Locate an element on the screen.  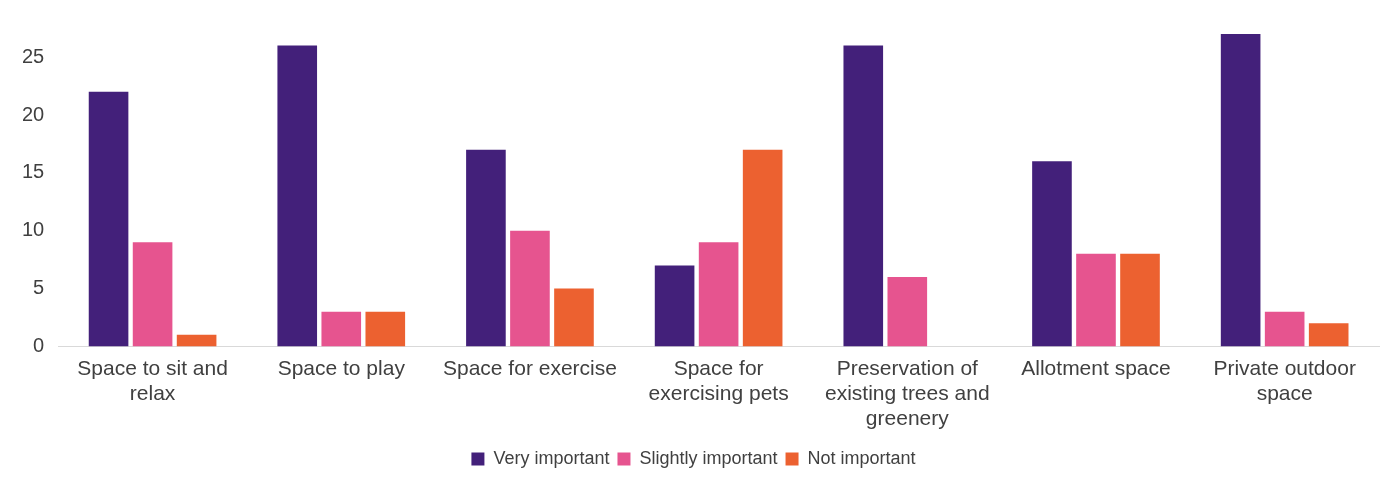
y-tick-label: 20 is located at coordinates (33, 113).